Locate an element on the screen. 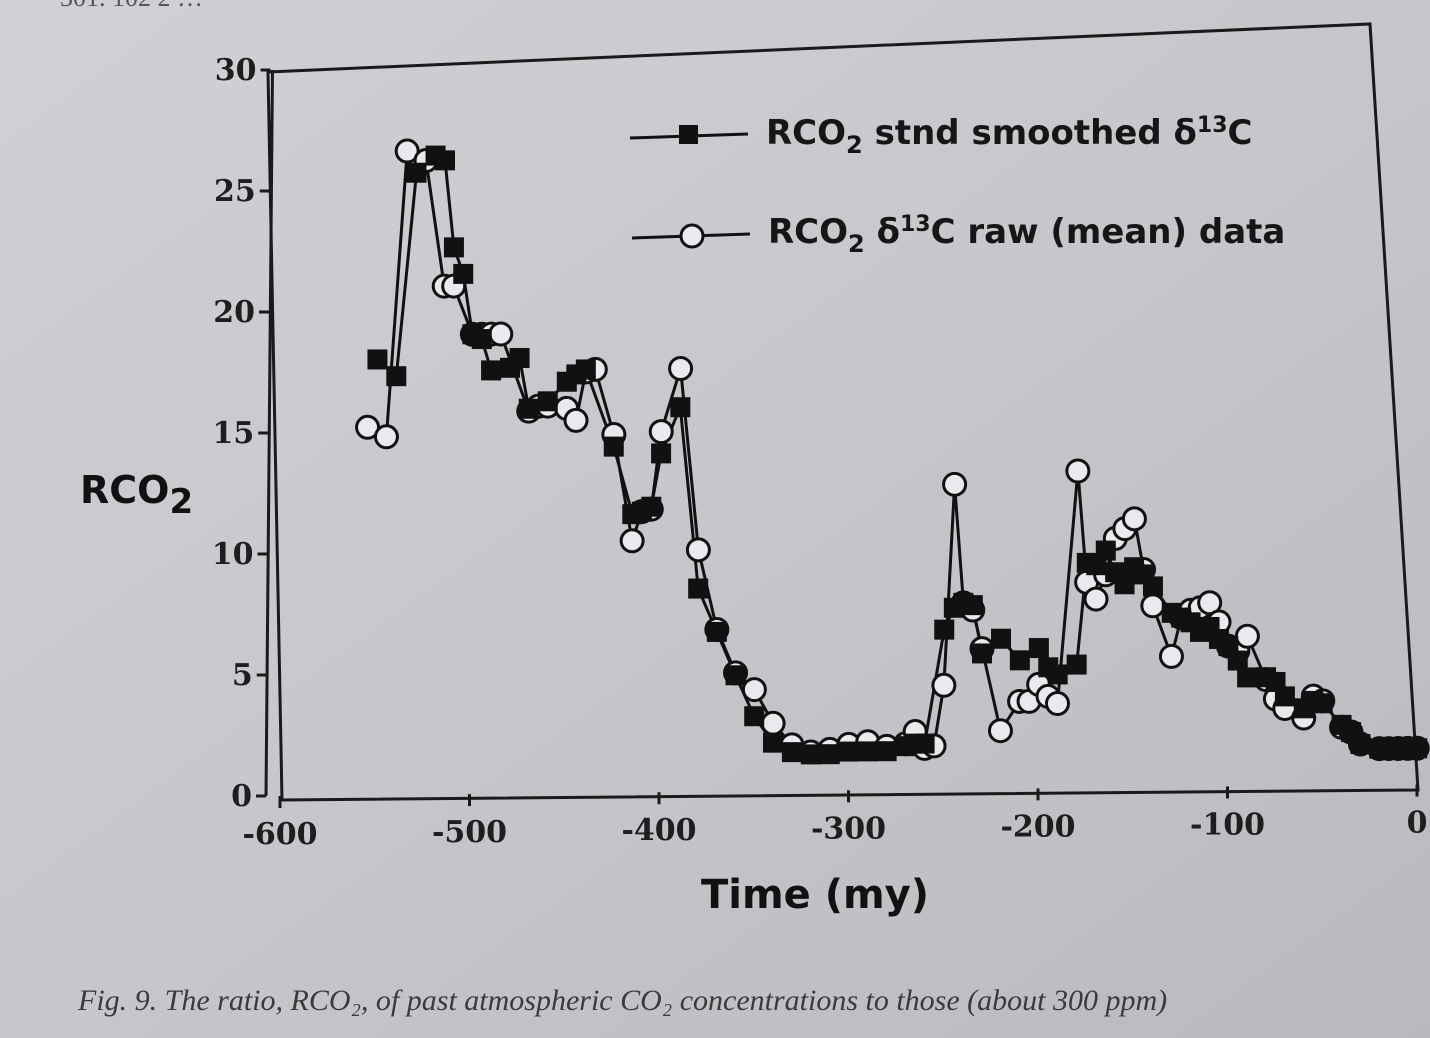 This screenshot has height=1038, width=1430. x-tick-label: -100 is located at coordinates (1227, 825).